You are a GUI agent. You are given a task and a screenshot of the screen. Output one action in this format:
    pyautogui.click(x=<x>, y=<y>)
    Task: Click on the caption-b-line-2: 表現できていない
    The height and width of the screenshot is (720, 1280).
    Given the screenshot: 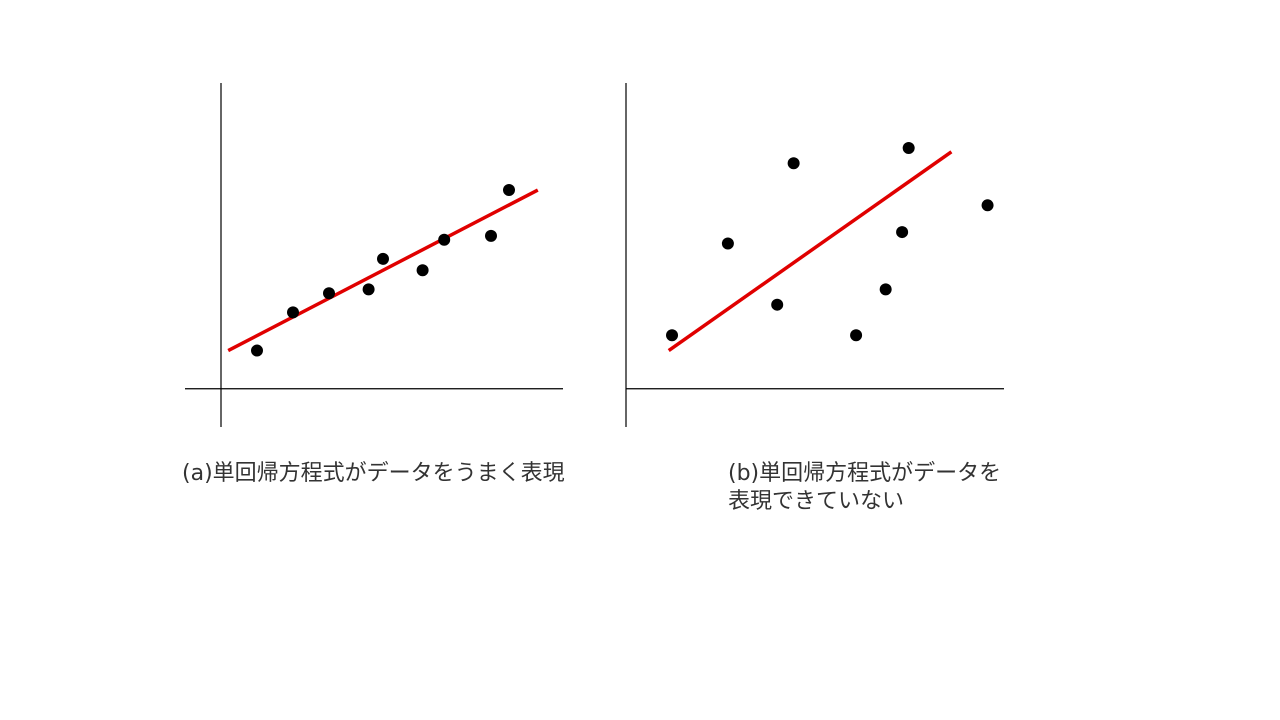 What is the action you would take?
    pyautogui.click(x=816, y=501)
    